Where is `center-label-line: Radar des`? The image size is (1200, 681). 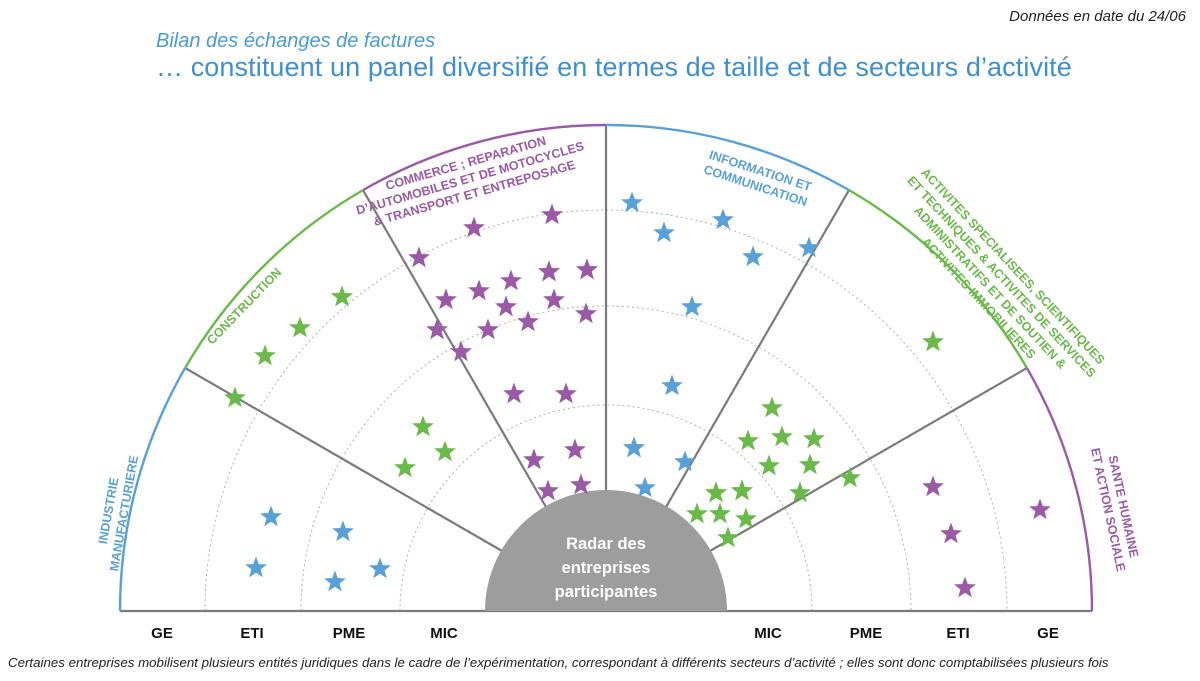 center-label-line: Radar des is located at coordinates (606, 544).